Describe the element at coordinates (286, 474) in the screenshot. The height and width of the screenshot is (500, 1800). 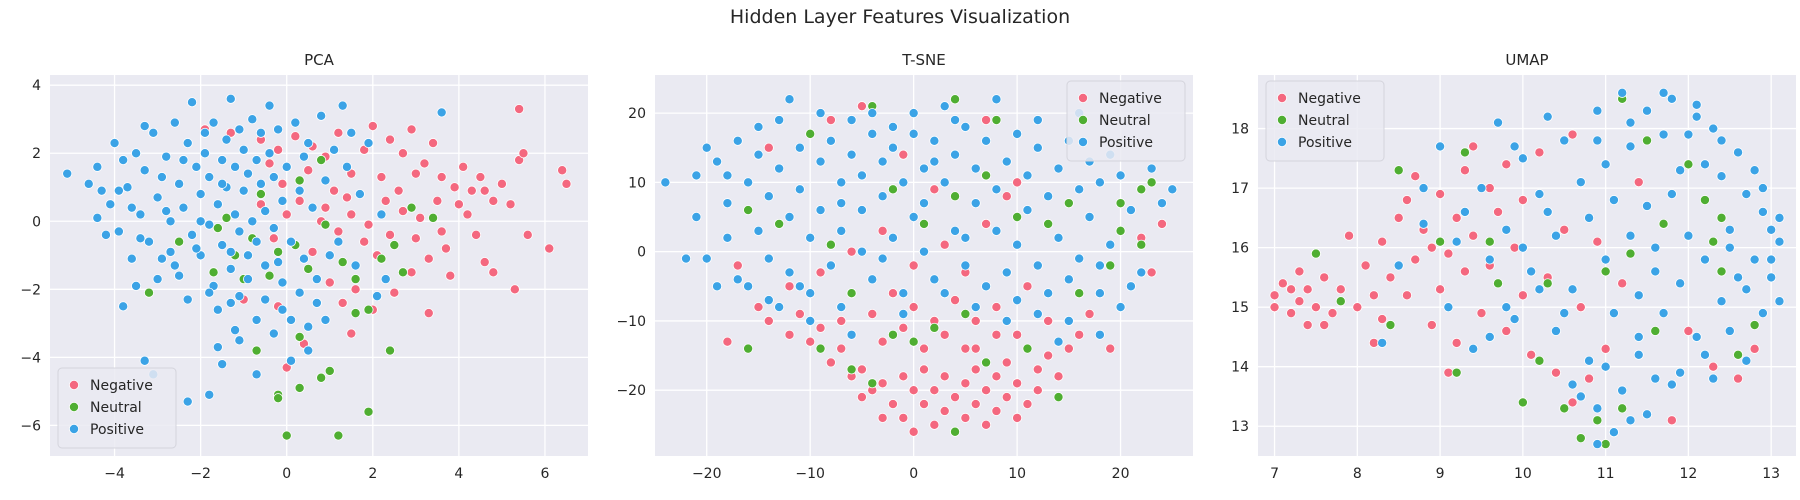
I see `x-tick-label: 0` at that location.